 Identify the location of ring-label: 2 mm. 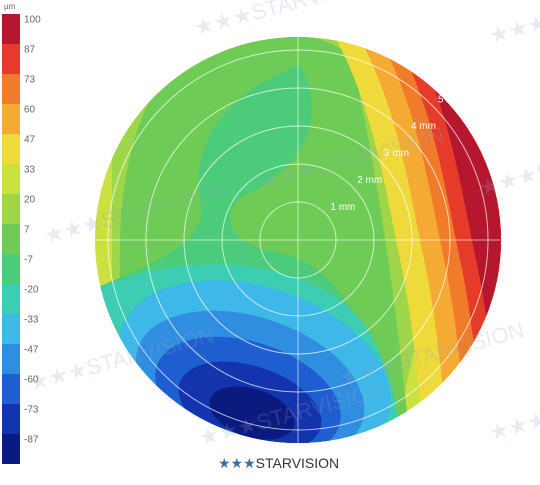
(369, 180).